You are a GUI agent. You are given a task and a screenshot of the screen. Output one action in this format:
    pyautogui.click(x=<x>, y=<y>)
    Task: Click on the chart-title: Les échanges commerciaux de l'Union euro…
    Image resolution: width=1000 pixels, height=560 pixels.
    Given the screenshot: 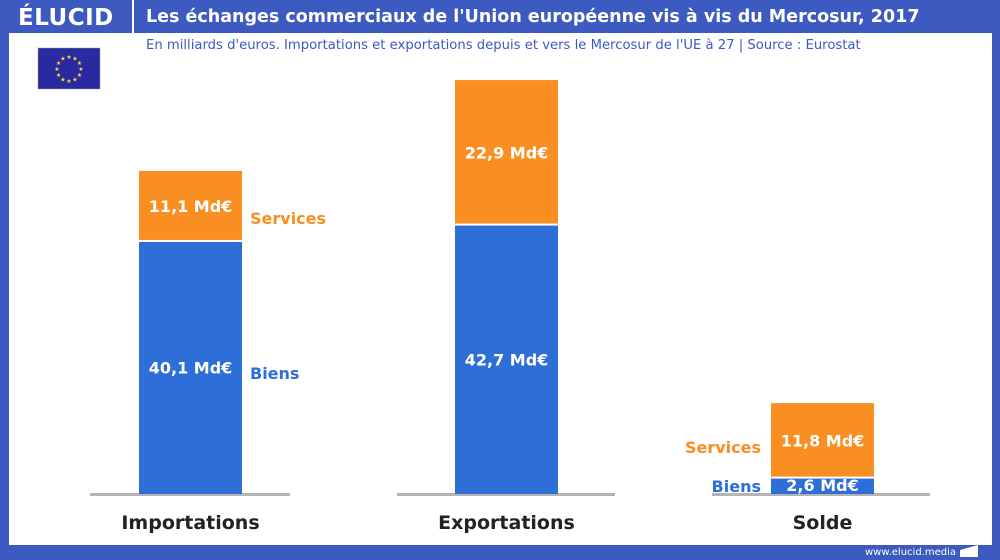 What is the action you would take?
    pyautogui.click(x=533, y=17)
    